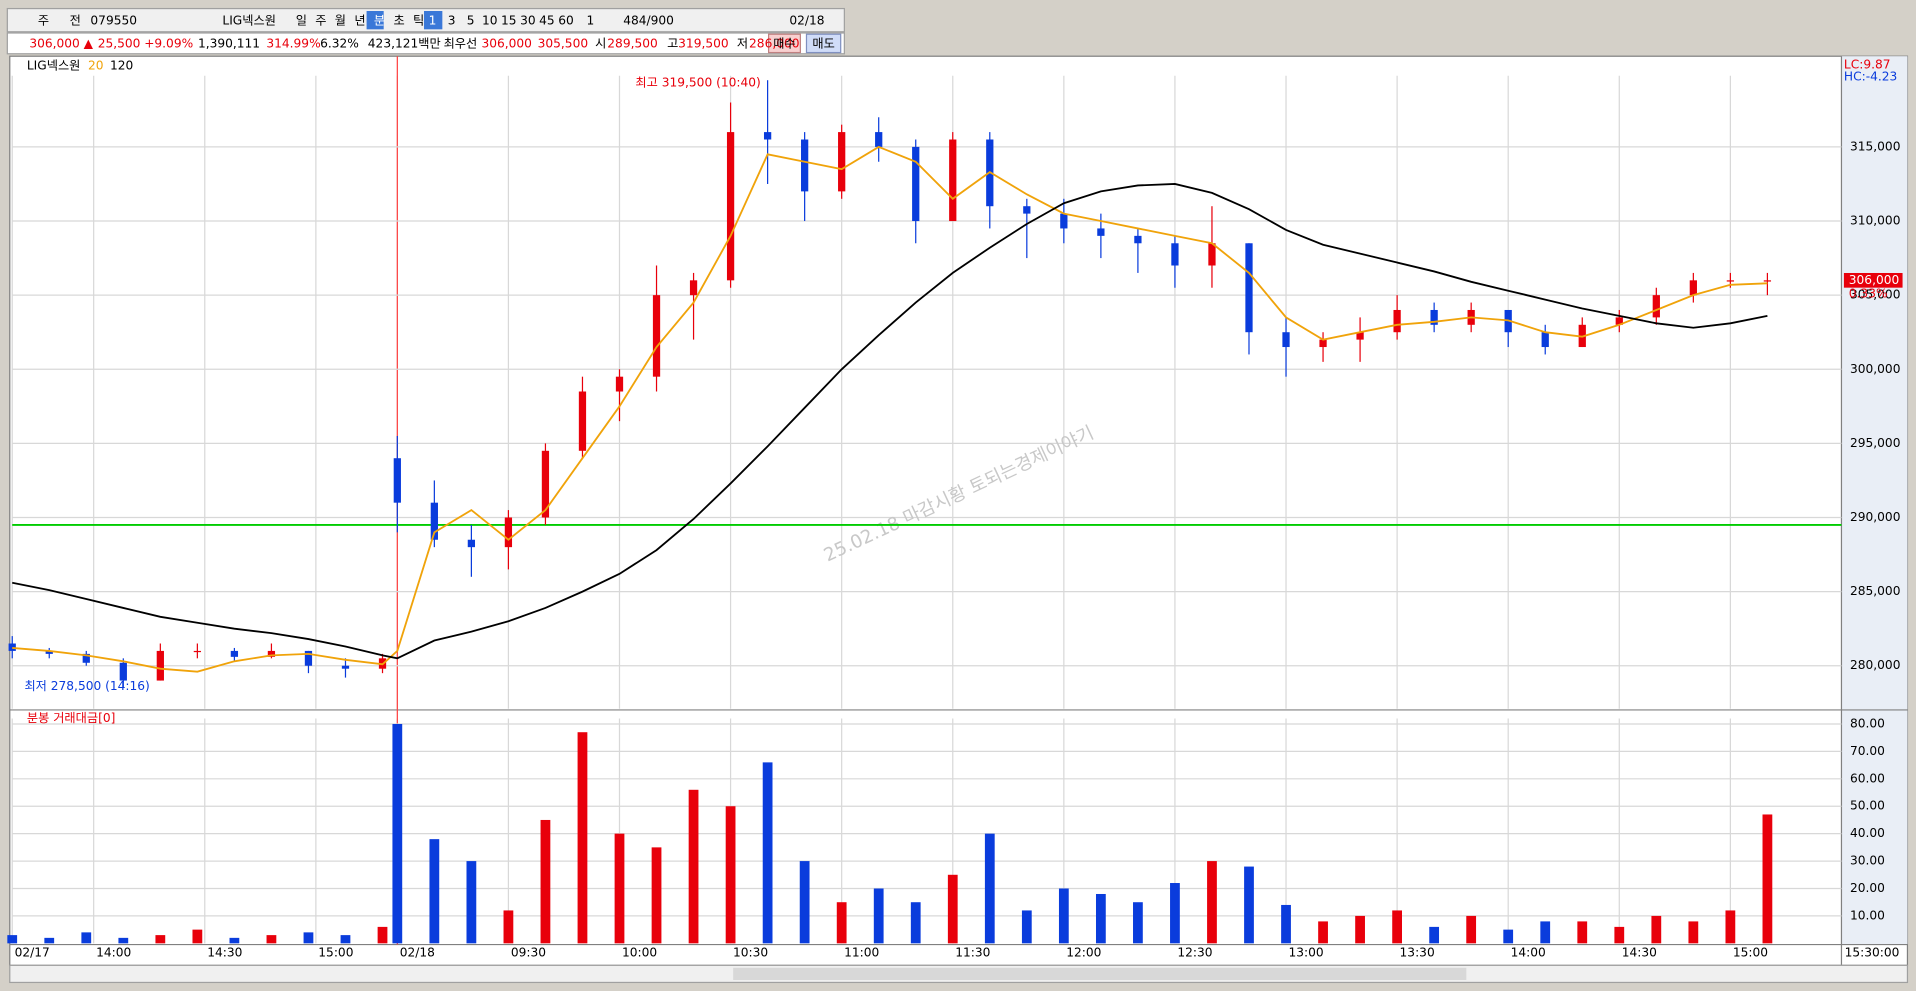 The image size is (1916, 991). What do you see at coordinates (54, 65) in the screenshot?
I see `chart-title: LIG넥스원` at bounding box center [54, 65].